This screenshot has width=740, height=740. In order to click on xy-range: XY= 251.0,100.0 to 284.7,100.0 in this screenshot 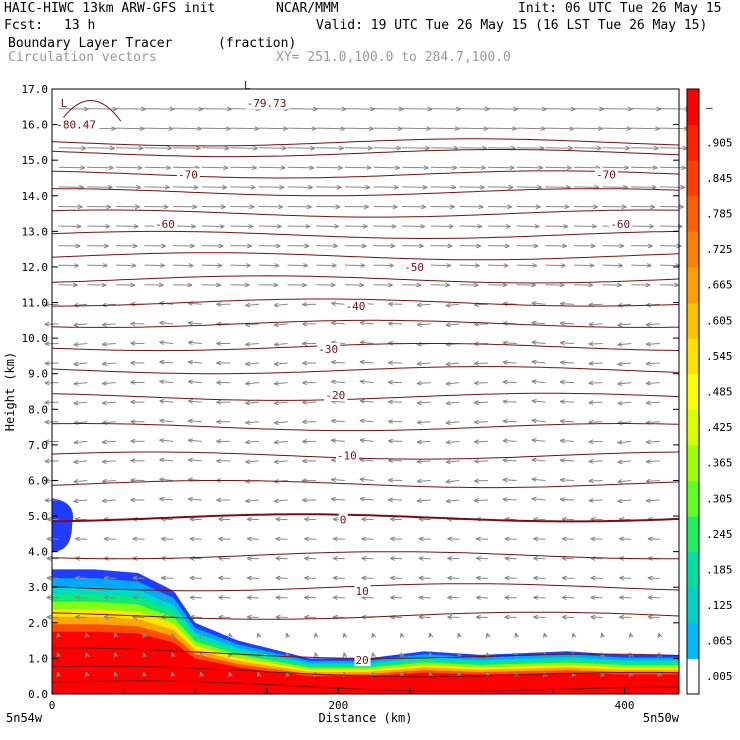, I will do `click(393, 57)`.